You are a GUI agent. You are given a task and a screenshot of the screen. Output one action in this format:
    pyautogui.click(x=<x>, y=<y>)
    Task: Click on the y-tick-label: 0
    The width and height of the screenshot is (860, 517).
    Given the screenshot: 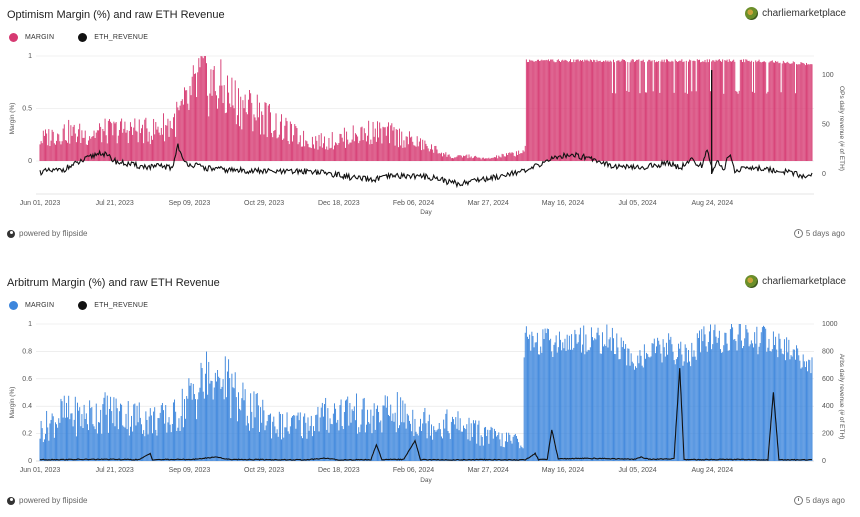 What is the action you would take?
    pyautogui.click(x=30, y=161)
    